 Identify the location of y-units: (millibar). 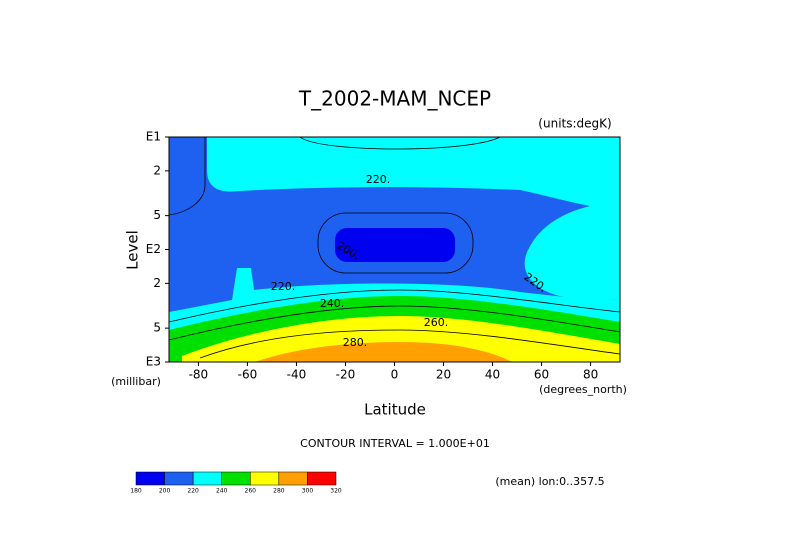
(136, 381).